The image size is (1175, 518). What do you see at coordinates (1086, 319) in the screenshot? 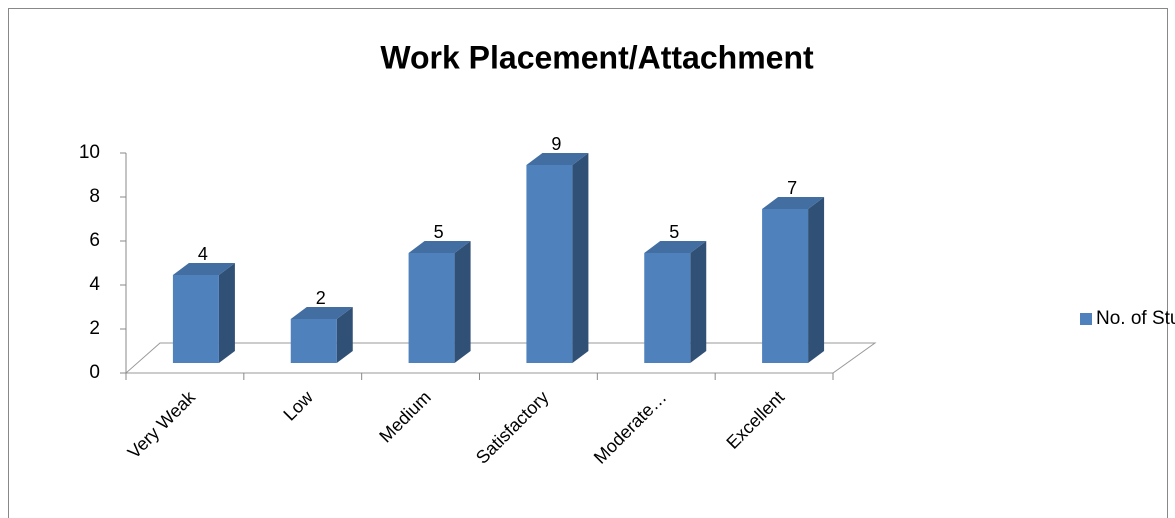
I see `legend-swatch` at bounding box center [1086, 319].